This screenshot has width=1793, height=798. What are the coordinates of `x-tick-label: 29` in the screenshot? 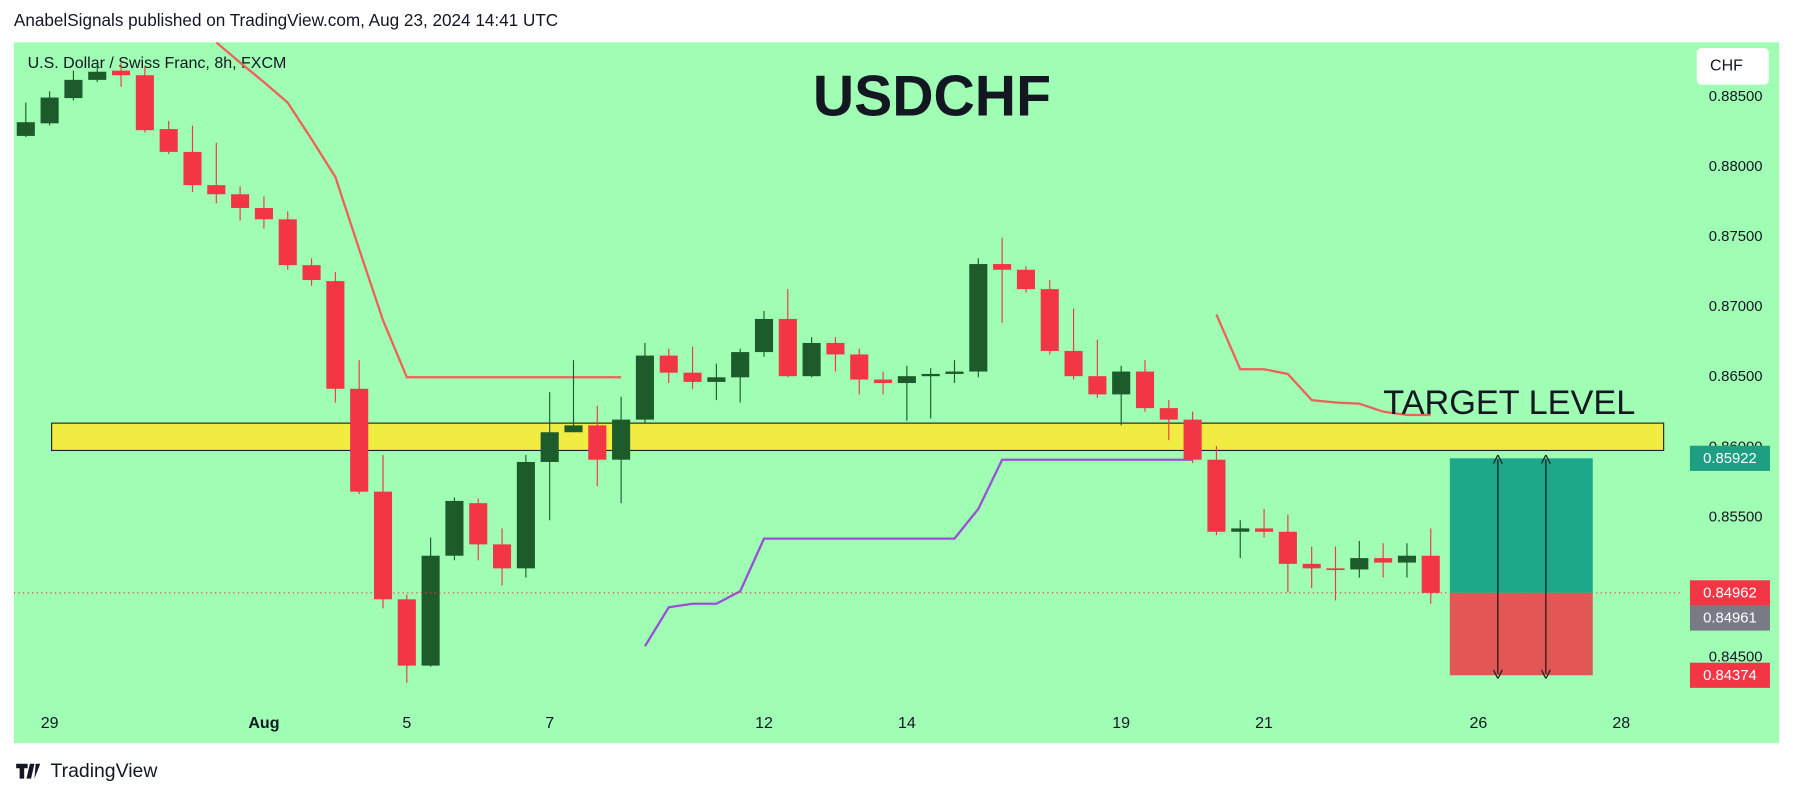 It's located at (50, 723).